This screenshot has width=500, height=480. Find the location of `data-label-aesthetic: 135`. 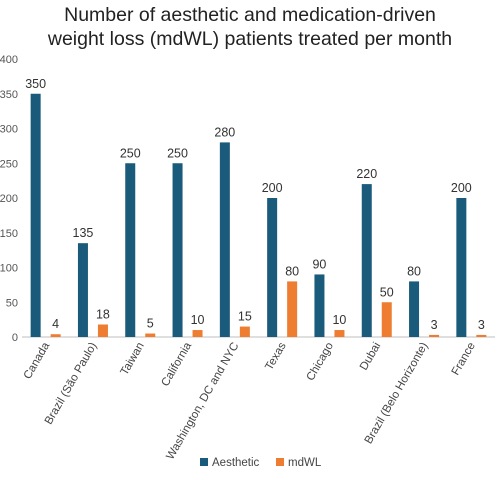

data-label-aesthetic: 135 is located at coordinates (83, 233).